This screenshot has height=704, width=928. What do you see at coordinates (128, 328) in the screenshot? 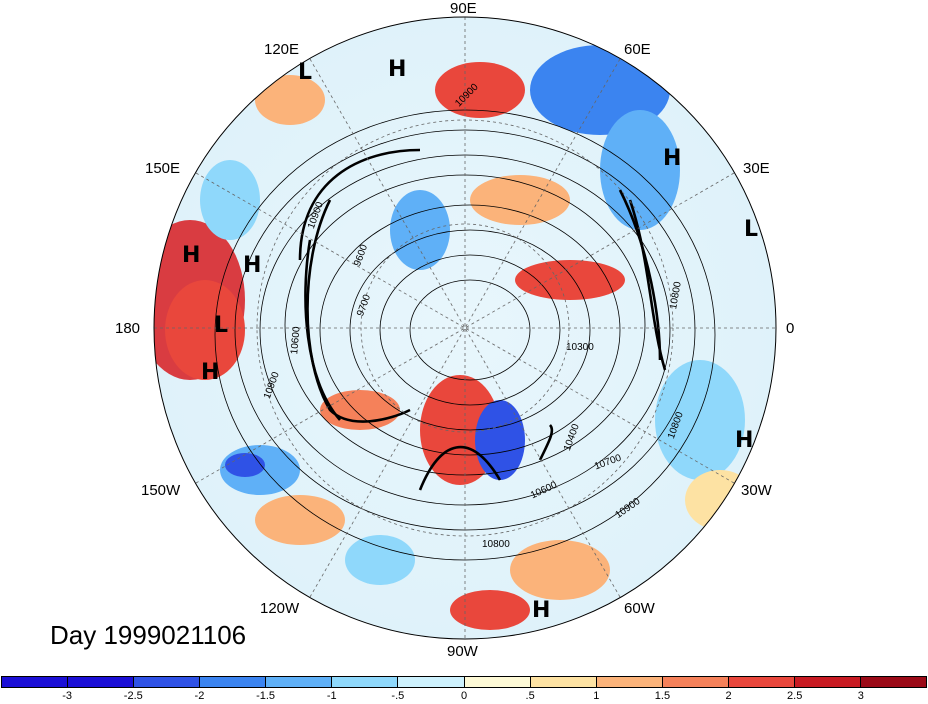
I see `lon-label-180: 180` at bounding box center [128, 328].